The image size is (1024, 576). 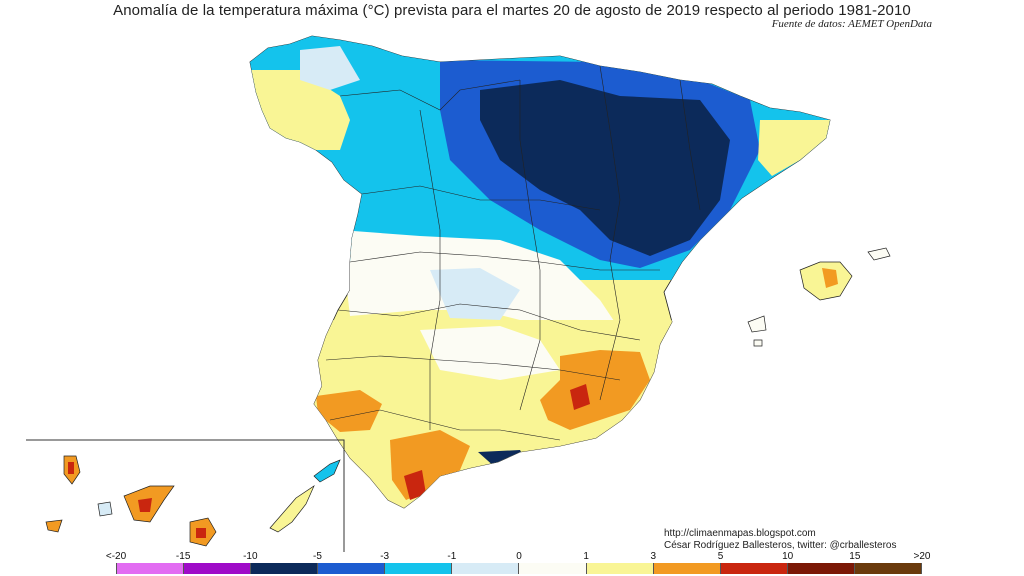 I want to click on anomaly-zone-yellow-catalonia, so click(x=794, y=148).